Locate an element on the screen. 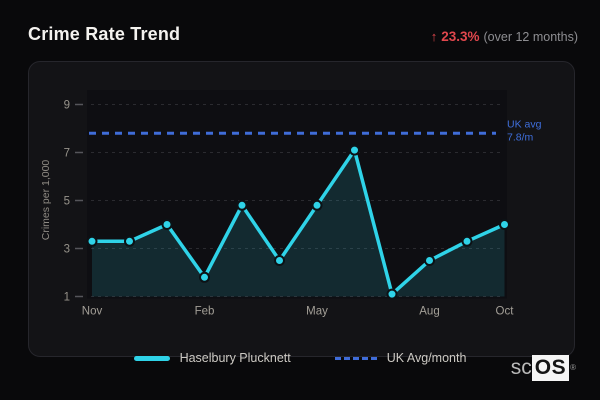  uk-avg-label: UK avg is located at coordinates (524, 124).